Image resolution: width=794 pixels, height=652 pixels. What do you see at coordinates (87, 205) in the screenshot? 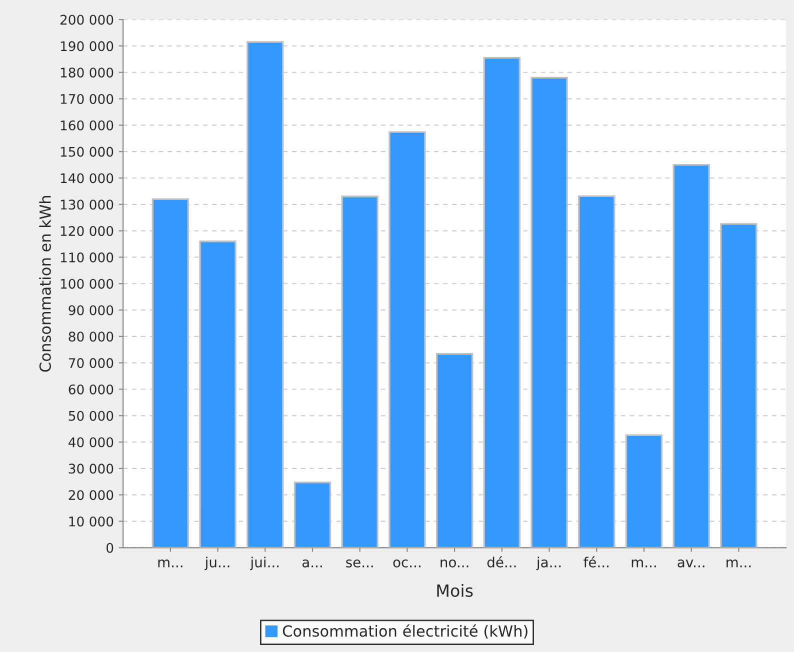
I see `y-tick-label: 130 000` at bounding box center [87, 205].